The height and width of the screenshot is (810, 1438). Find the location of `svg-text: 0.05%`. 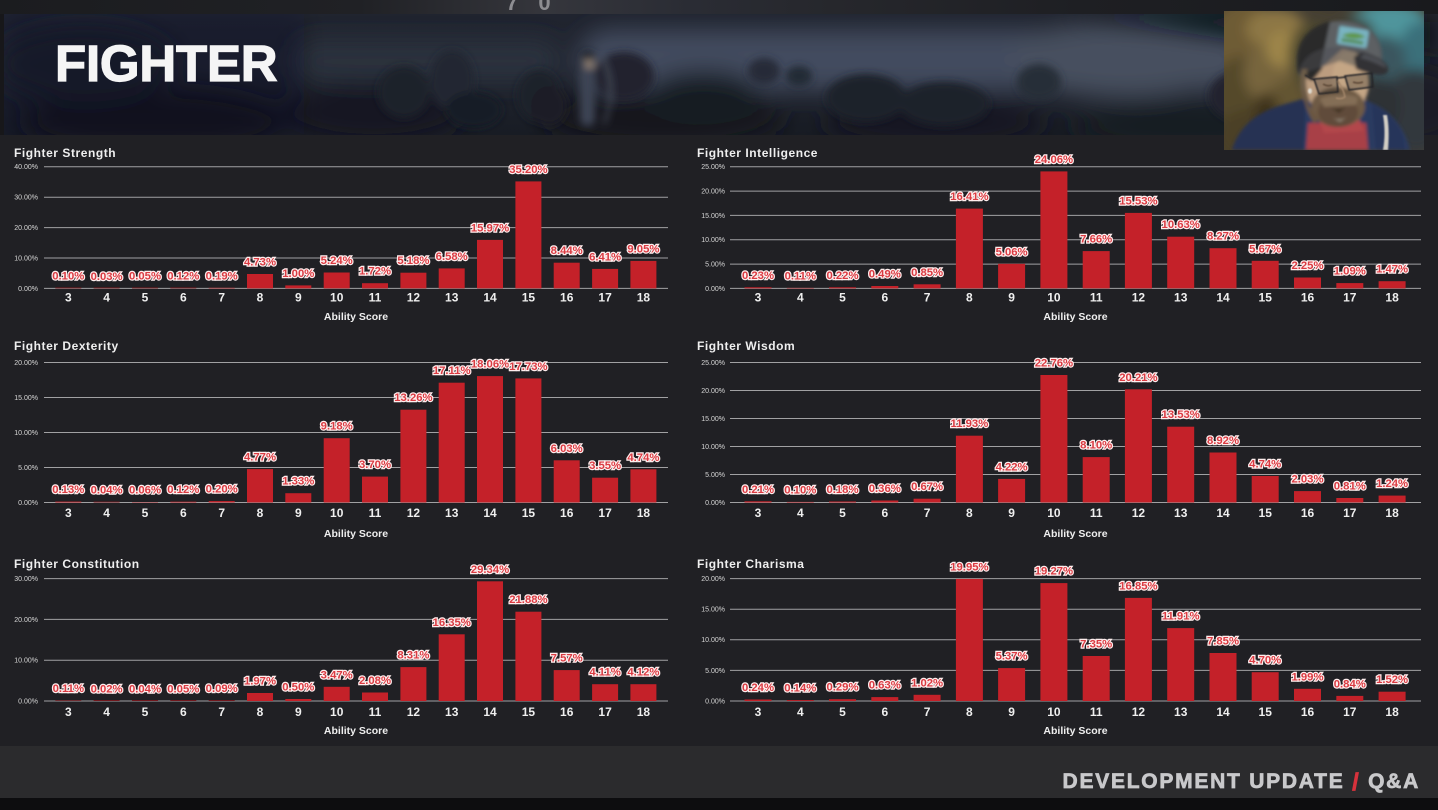

svg-text: 0.05% is located at coordinates (145, 277).